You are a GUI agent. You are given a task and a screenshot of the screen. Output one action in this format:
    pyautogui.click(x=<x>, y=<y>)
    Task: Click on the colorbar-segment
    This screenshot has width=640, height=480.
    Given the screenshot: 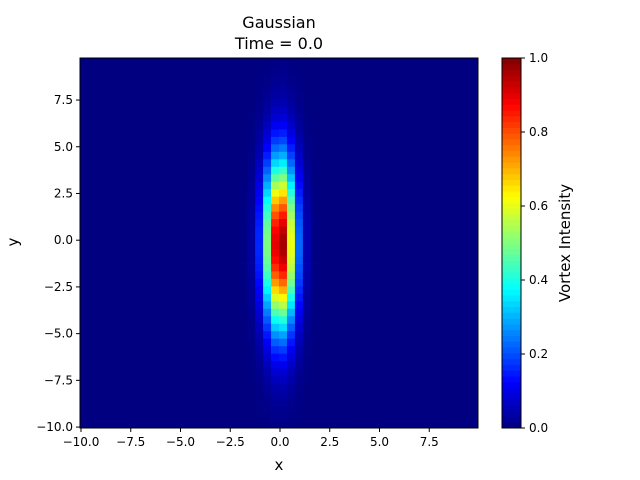 What is the action you would take?
    pyautogui.click(x=511, y=356)
    